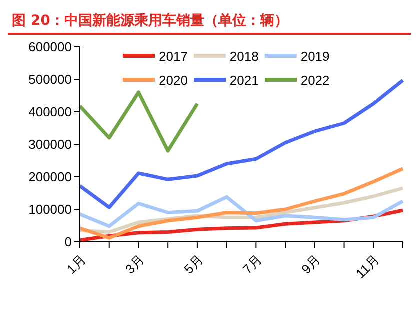 This screenshot has width=419, height=335. Describe the element at coordinates (50, 144) in the screenshot. I see `y-tick-label: 300000` at that location.